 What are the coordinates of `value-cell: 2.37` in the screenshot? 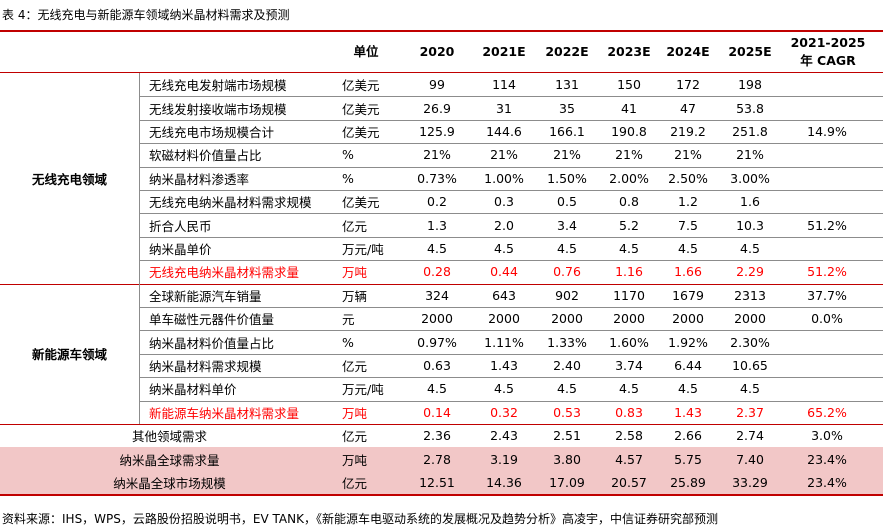 It's located at (750, 412).